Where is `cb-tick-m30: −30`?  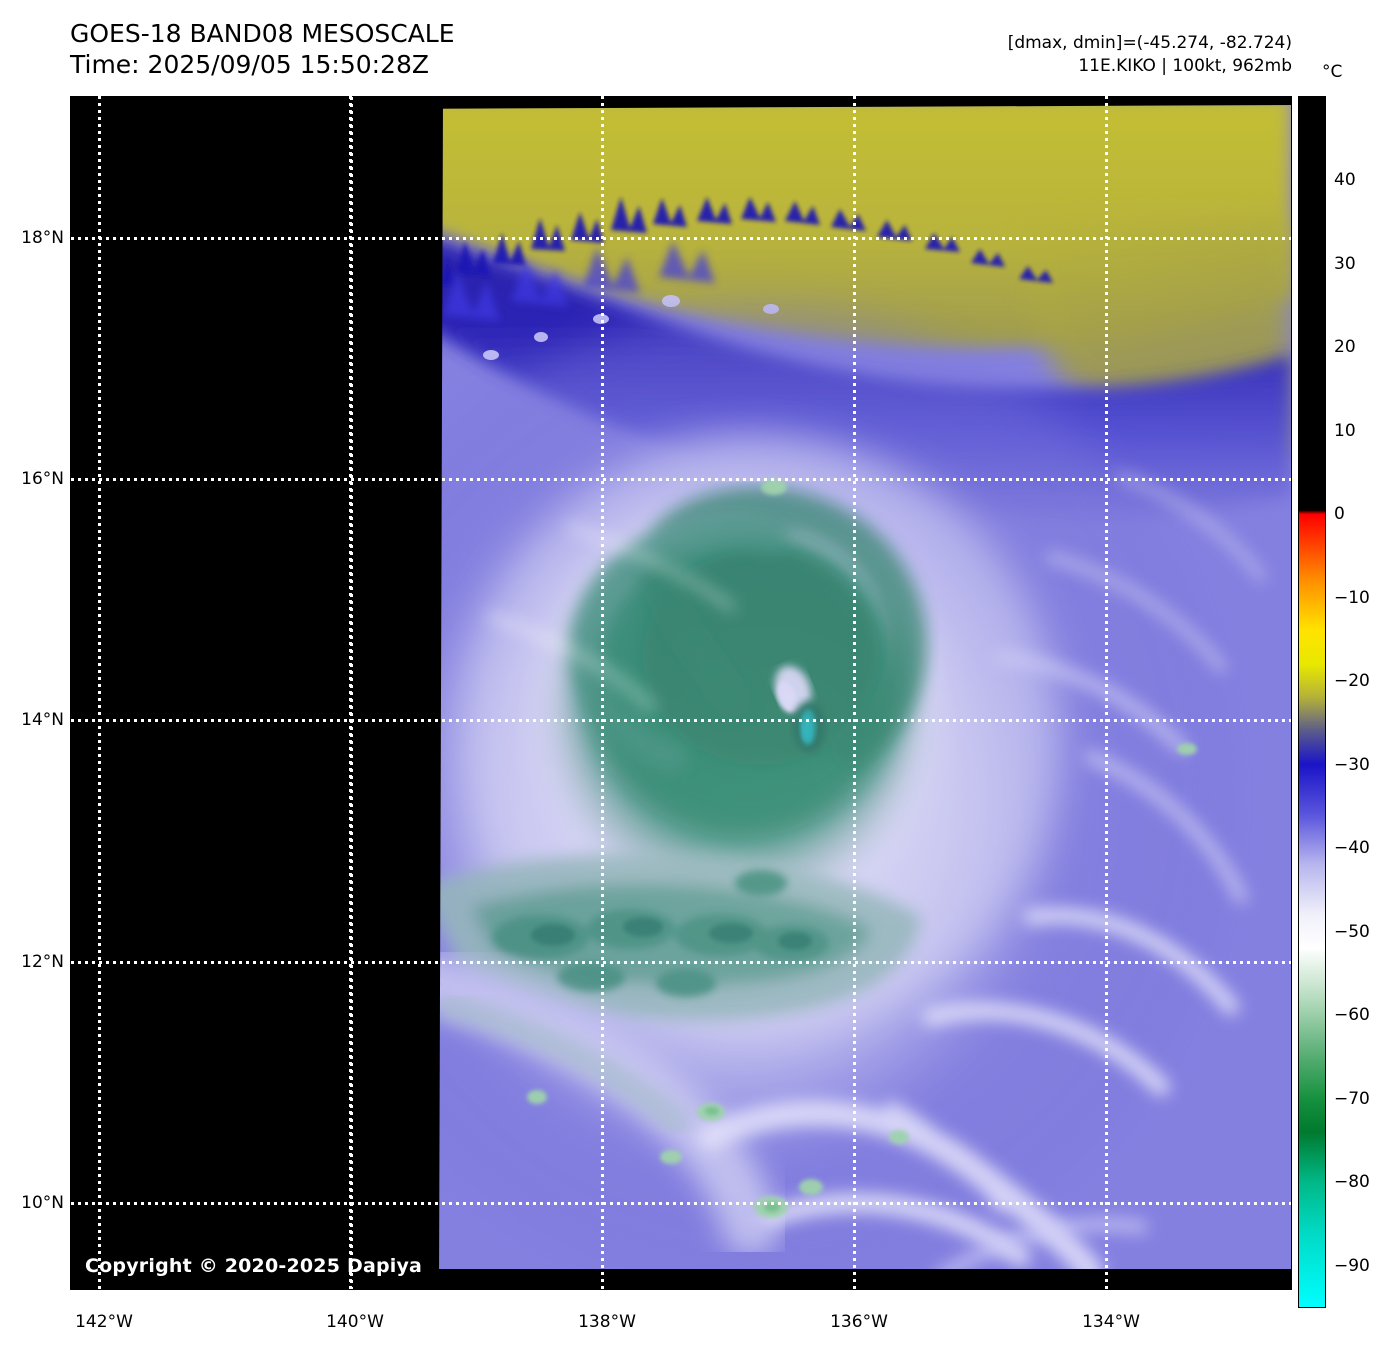
cb-tick-m30: −30 is located at coordinates (1352, 765).